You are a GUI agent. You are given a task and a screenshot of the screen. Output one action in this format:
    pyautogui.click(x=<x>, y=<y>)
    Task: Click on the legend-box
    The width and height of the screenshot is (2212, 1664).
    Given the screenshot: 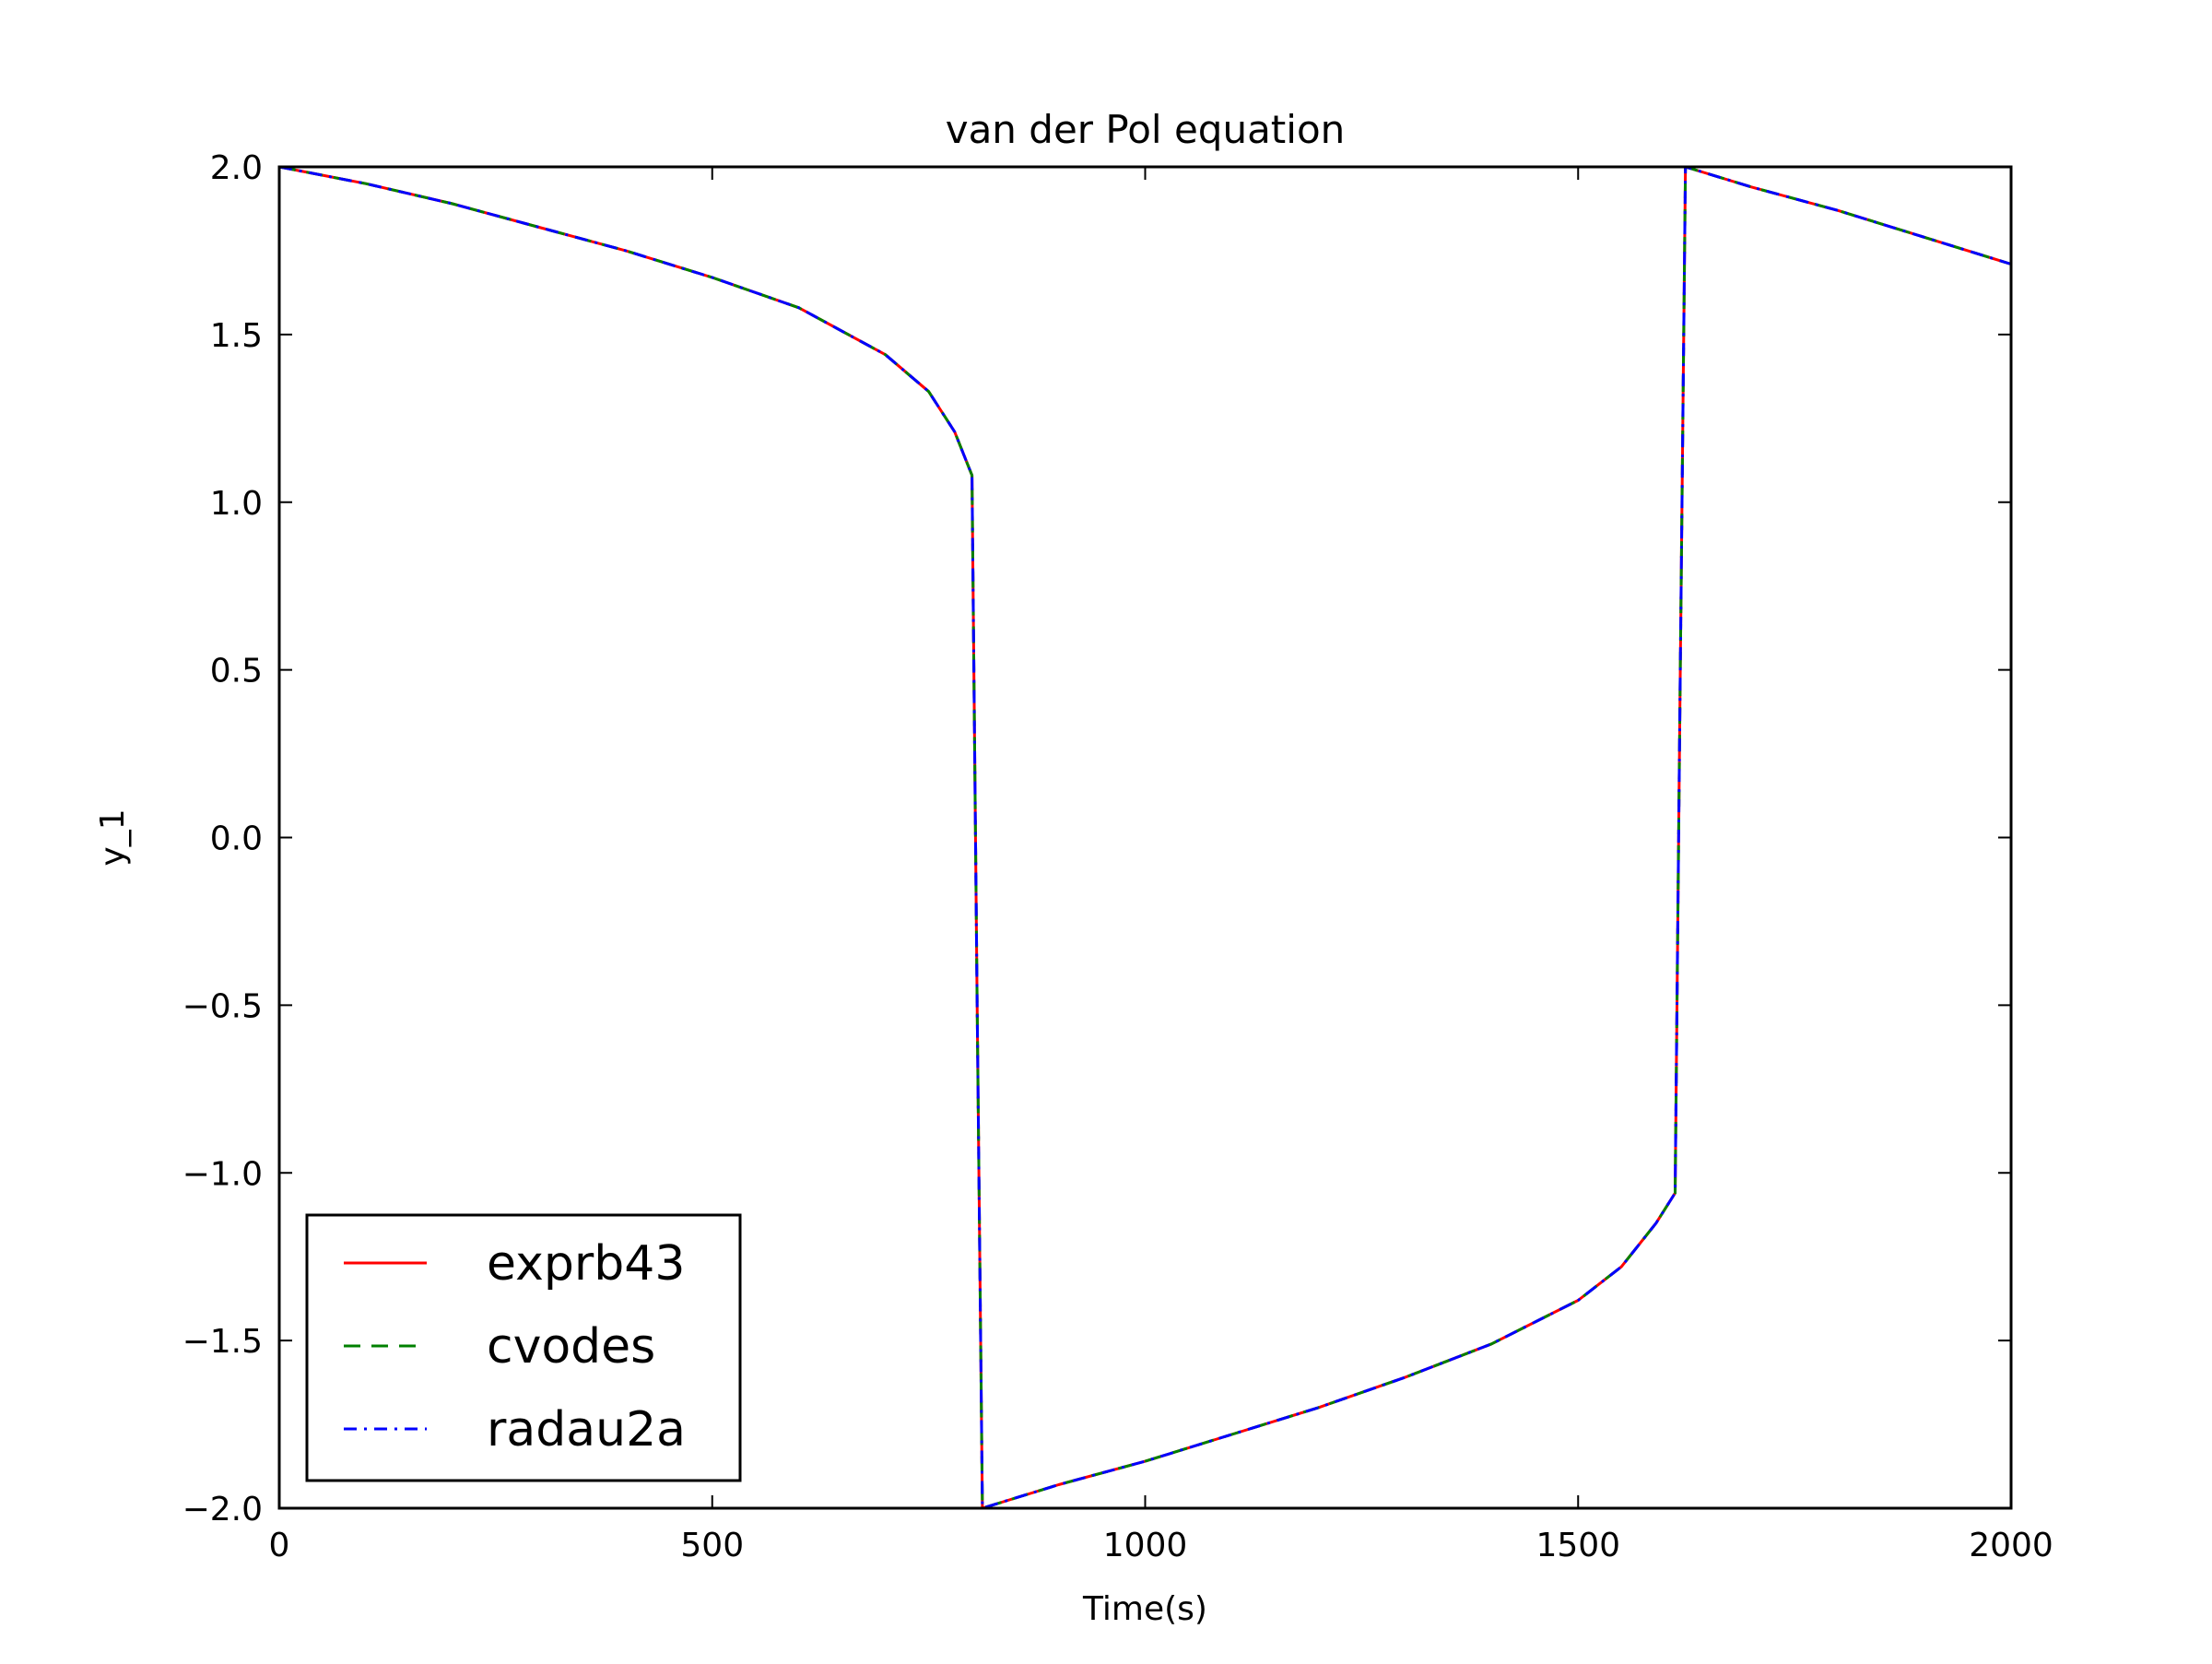 What is the action you would take?
    pyautogui.click(x=523, y=1347)
    